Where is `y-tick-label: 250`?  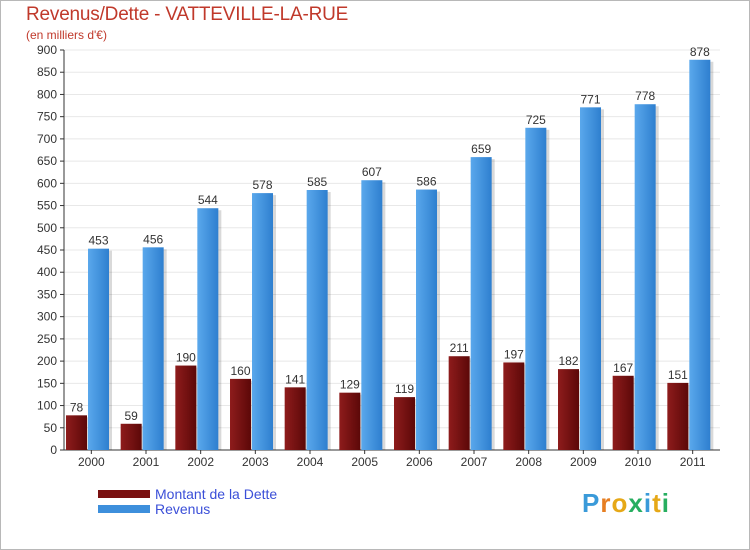 y-tick-label: 250 is located at coordinates (47, 339).